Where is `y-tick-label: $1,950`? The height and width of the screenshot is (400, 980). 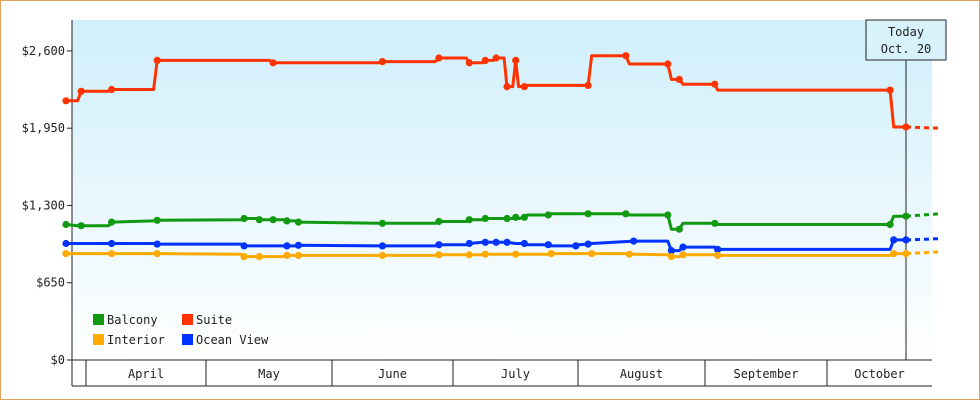
y-tick-label: $1,950 is located at coordinates (43, 128).